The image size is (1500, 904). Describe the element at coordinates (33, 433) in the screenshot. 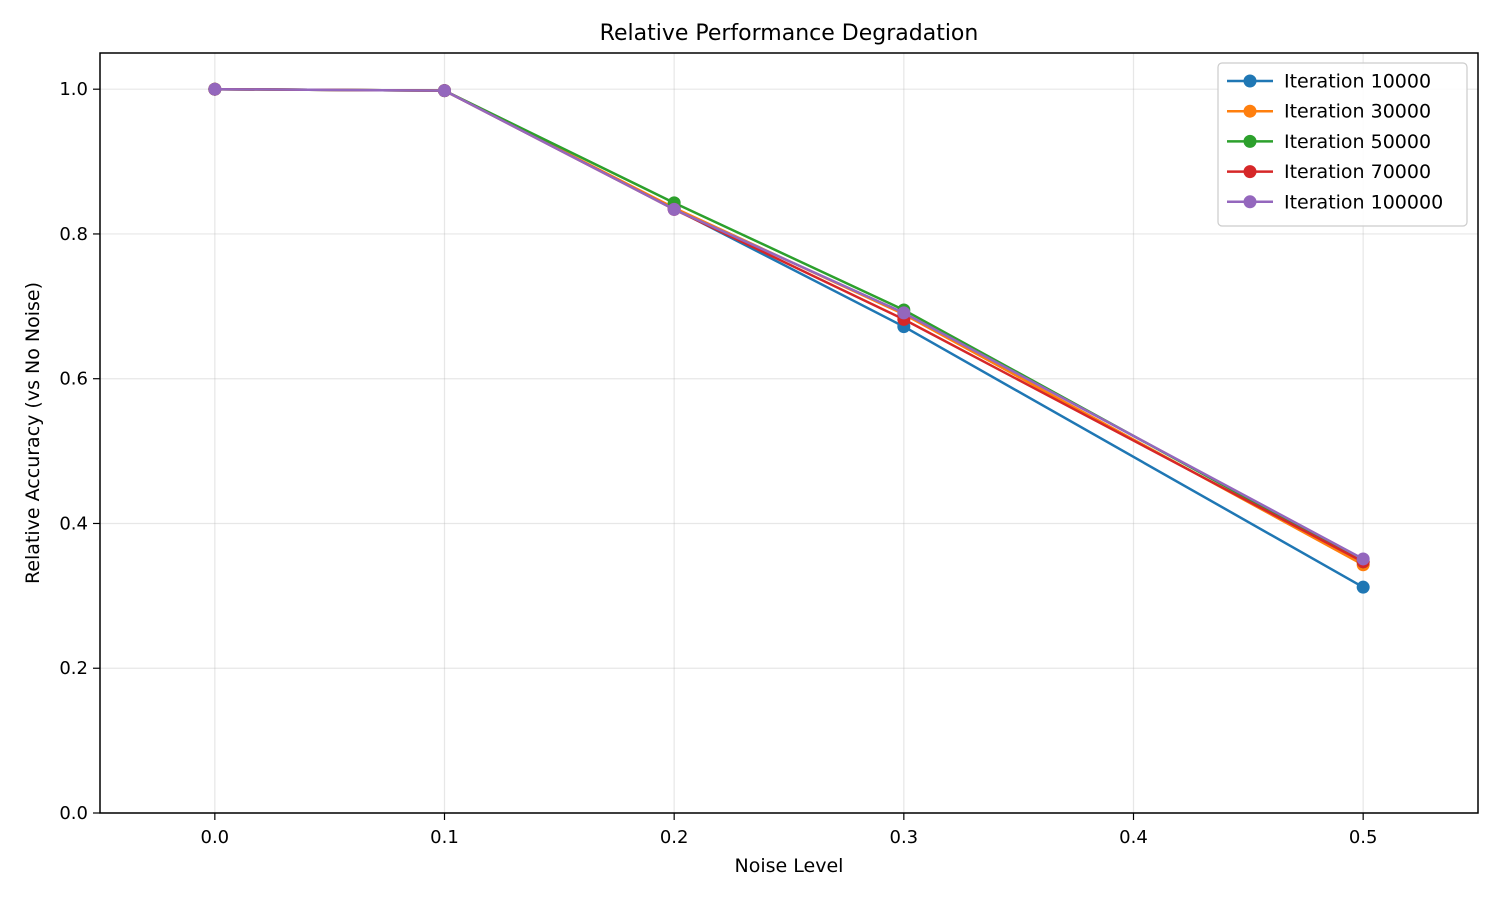

I see `y-axis-label: Relative Accuracy (vs No Noise)` at that location.